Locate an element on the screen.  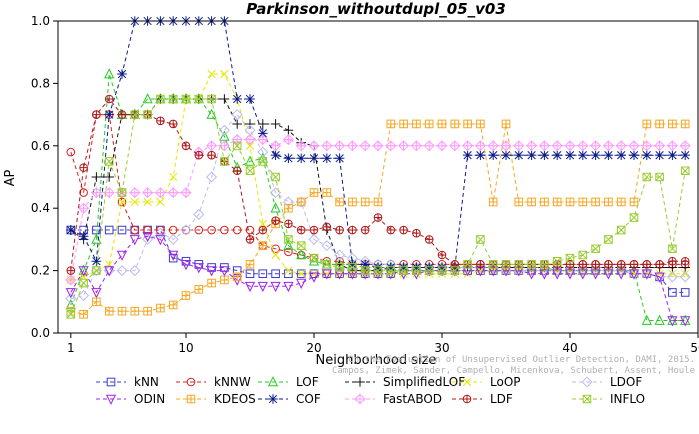
x-tick-label: 10 is located at coordinates (185, 348).